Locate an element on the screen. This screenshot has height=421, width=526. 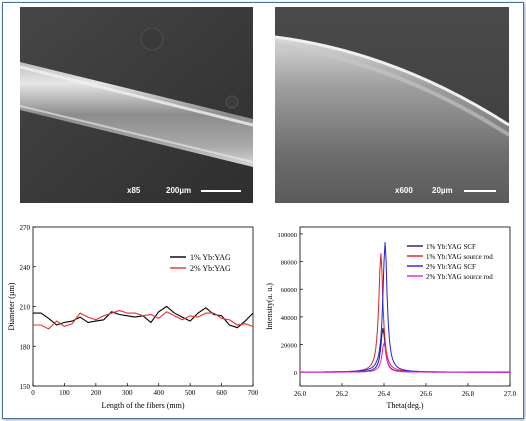
x-tick-label: 0 is located at coordinates (33, 393).